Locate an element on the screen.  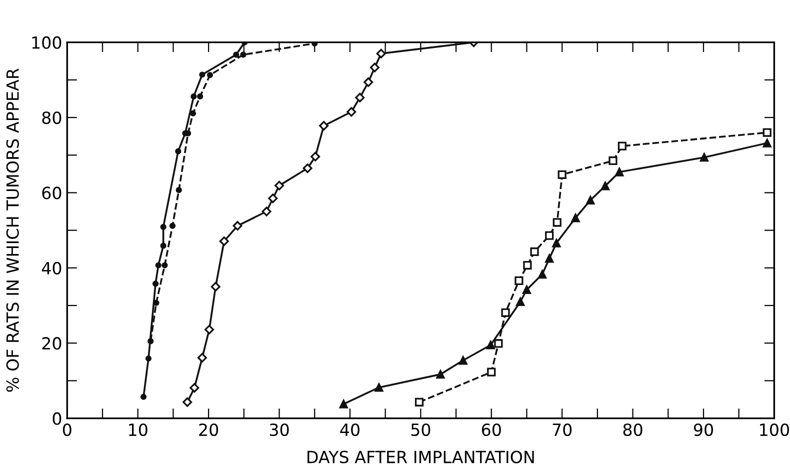
x-axis-title: DAYS AFTER IMPLANTATION is located at coordinates (421, 457).